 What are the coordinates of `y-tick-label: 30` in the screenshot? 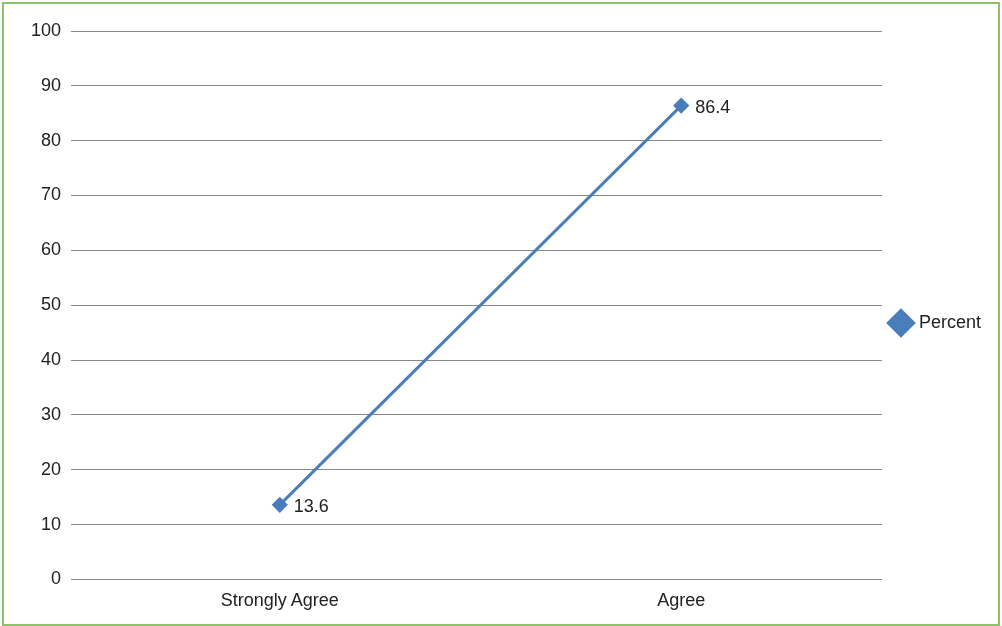 It's located at (51, 413).